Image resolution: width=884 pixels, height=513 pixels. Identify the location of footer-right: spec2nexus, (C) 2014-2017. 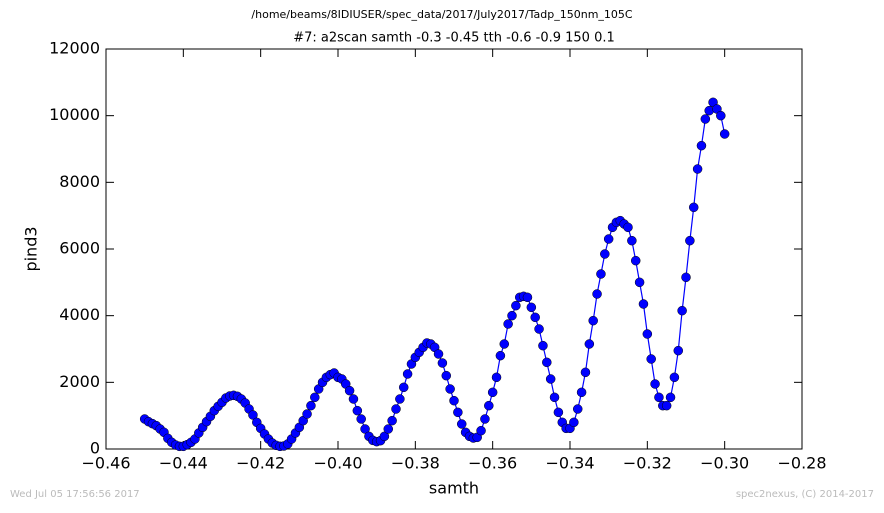
(805, 494).